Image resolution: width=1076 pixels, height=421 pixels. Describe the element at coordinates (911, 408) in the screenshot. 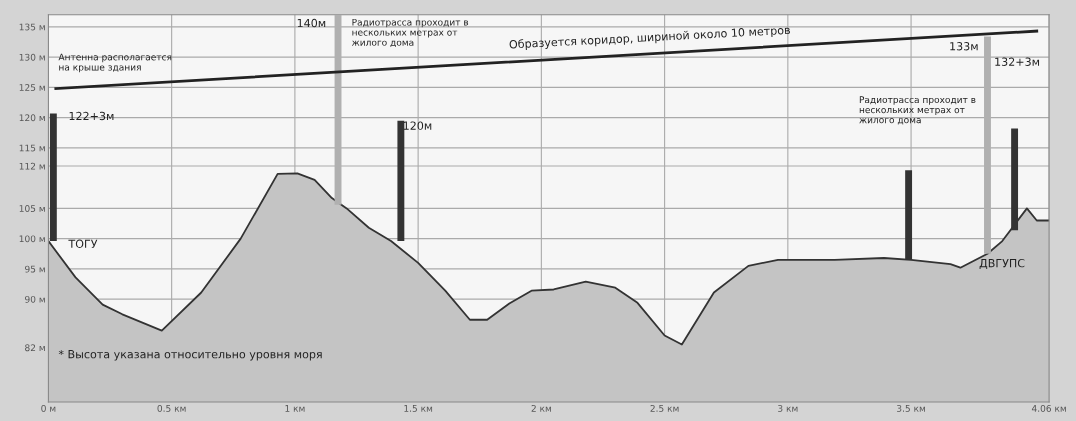

I see `x-tick-label: 3.5 км` at that location.